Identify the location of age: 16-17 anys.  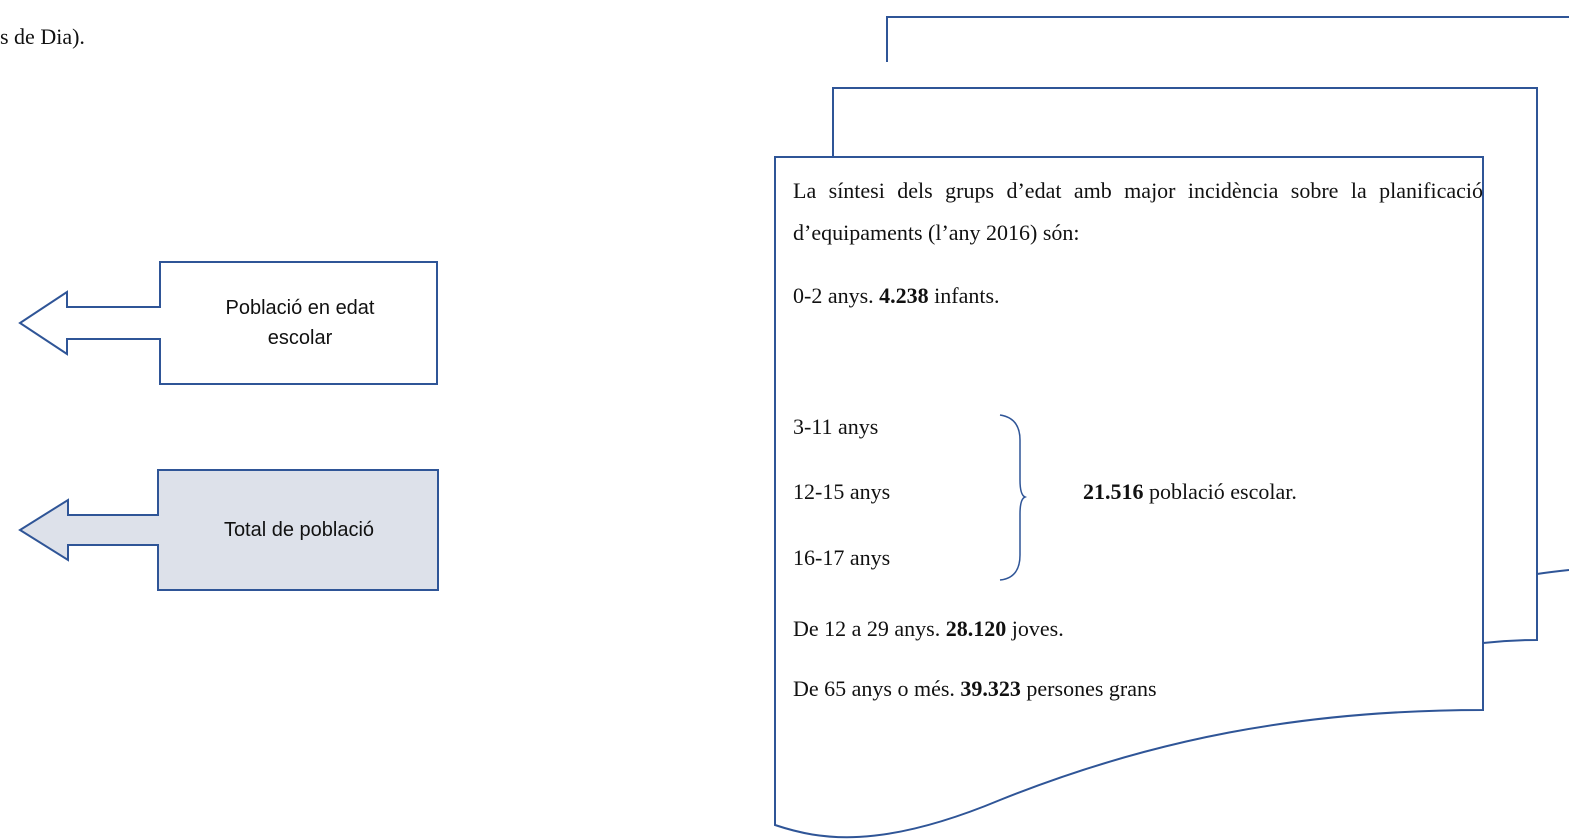
(842, 557).